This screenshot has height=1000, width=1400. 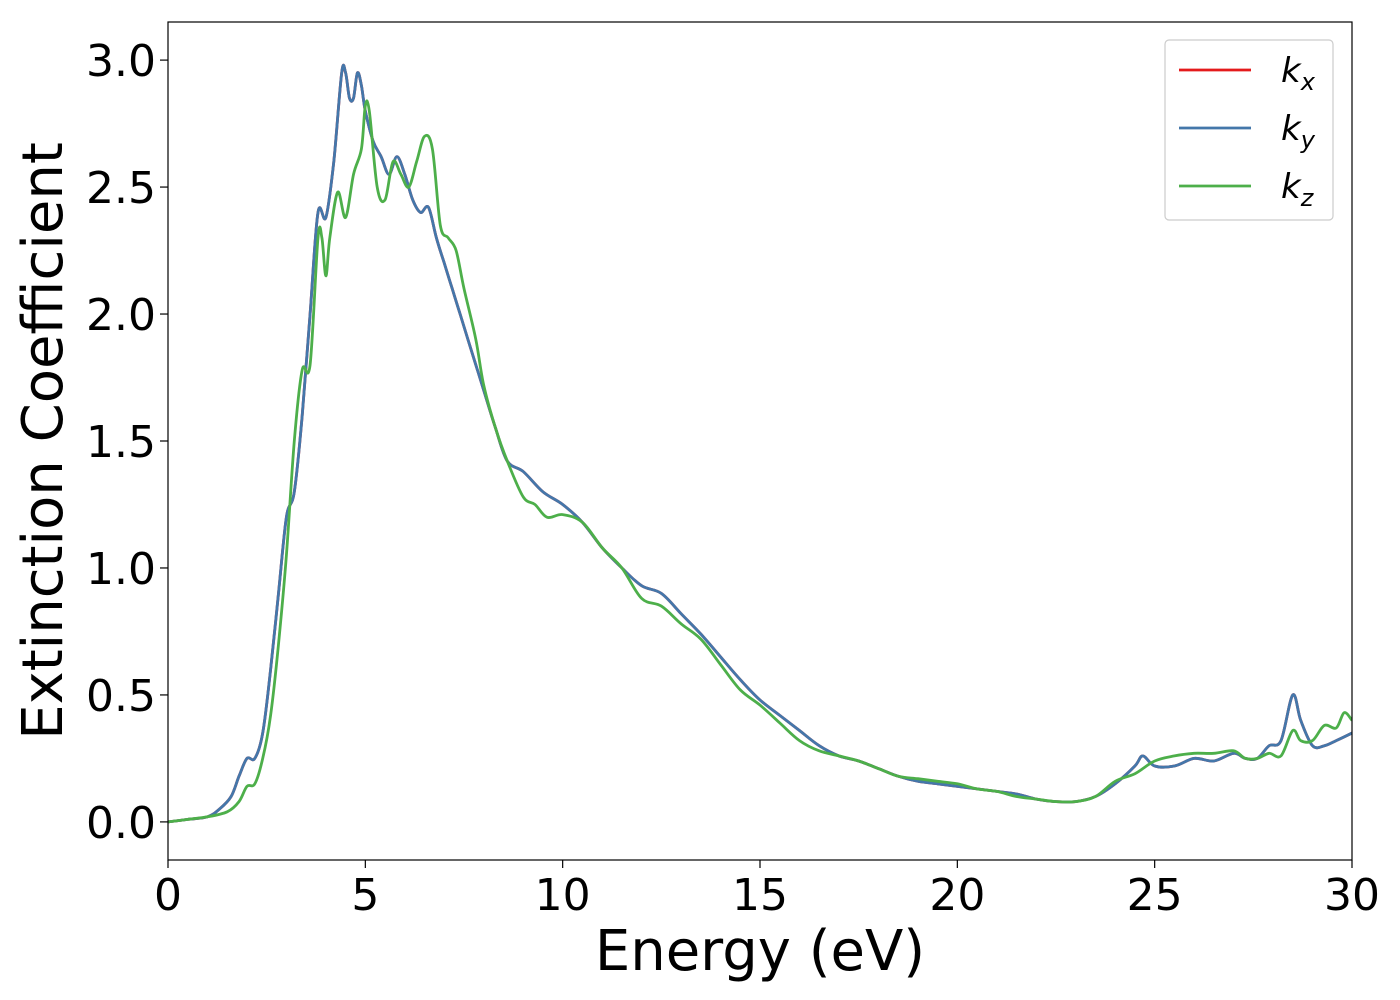 I want to click on x-axis: 0 5 10 15 20 25 30, so click(x=767, y=890).